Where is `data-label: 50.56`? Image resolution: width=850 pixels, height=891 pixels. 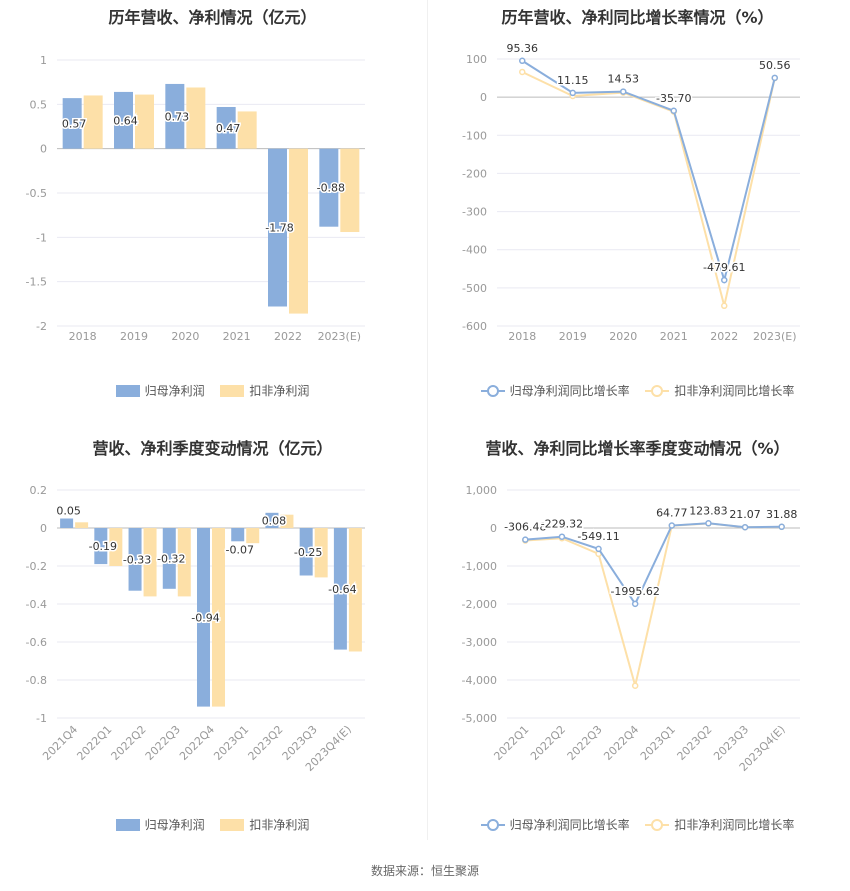 data-label: 50.56 is located at coordinates (775, 65).